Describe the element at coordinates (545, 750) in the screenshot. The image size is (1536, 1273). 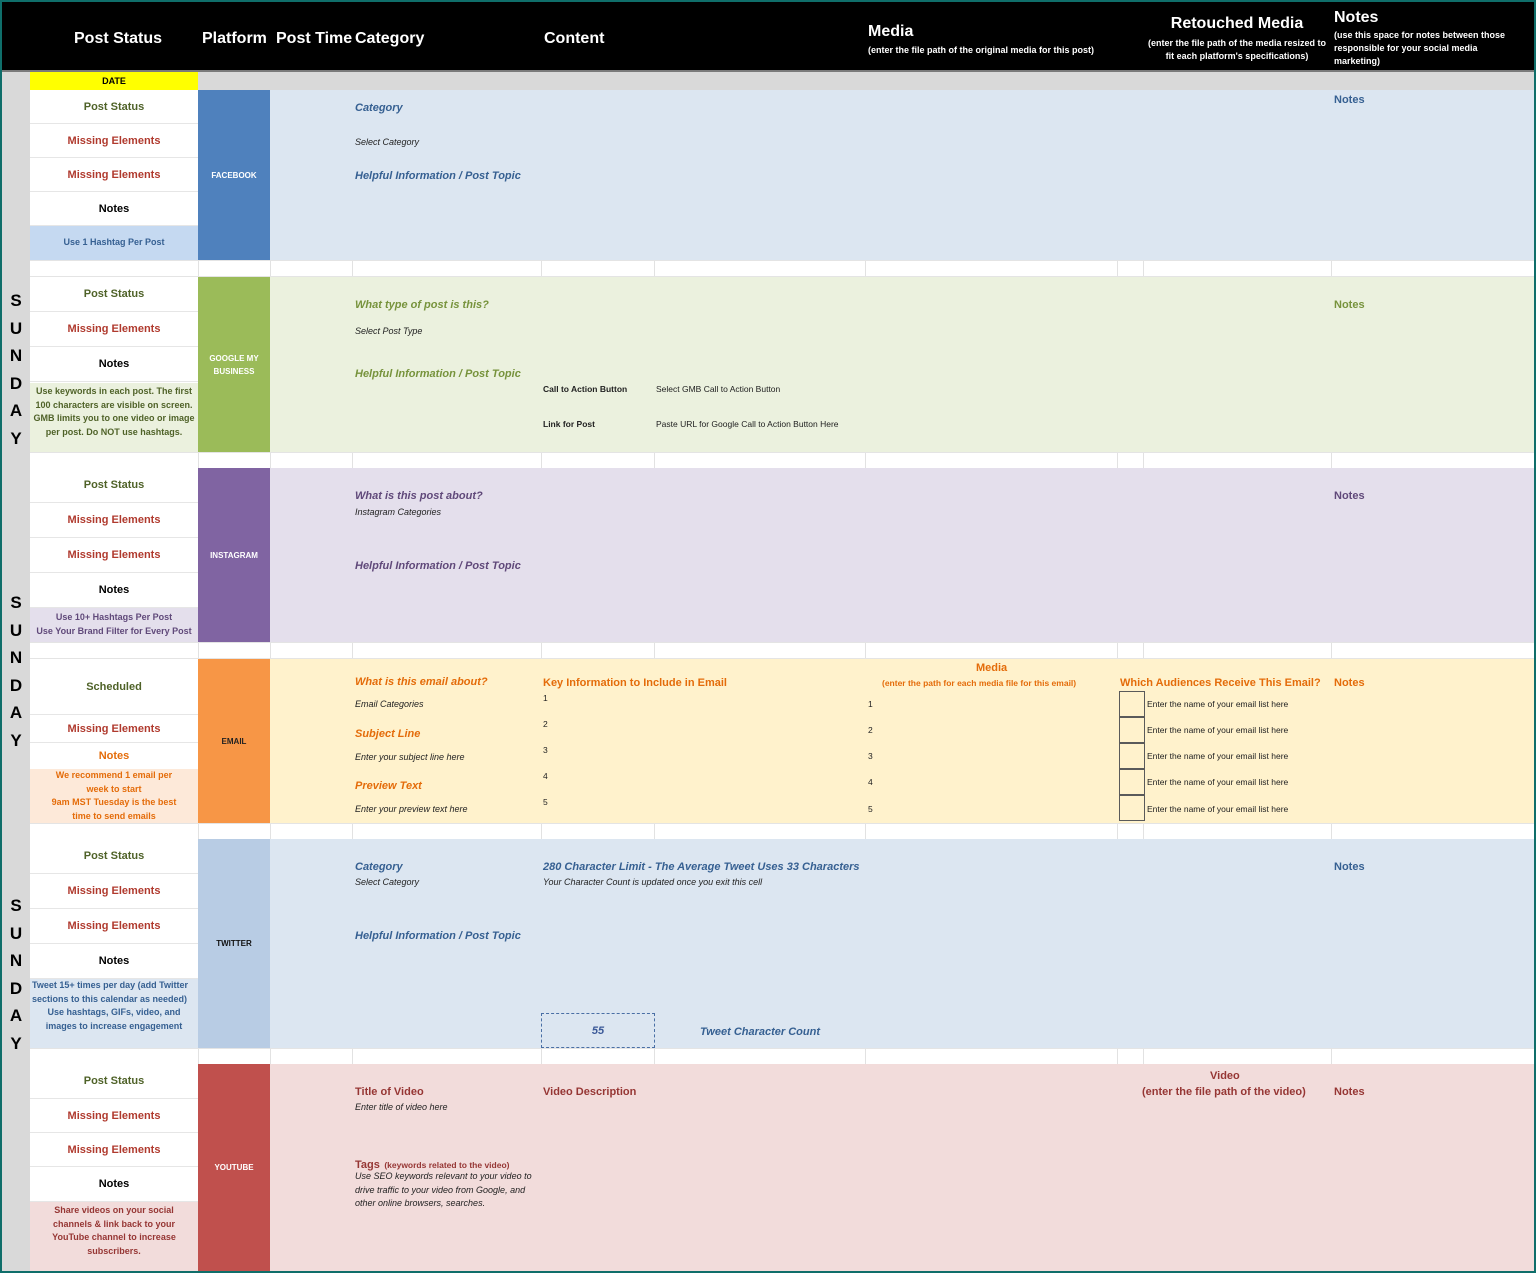
I see `key-info-3: 3` at that location.